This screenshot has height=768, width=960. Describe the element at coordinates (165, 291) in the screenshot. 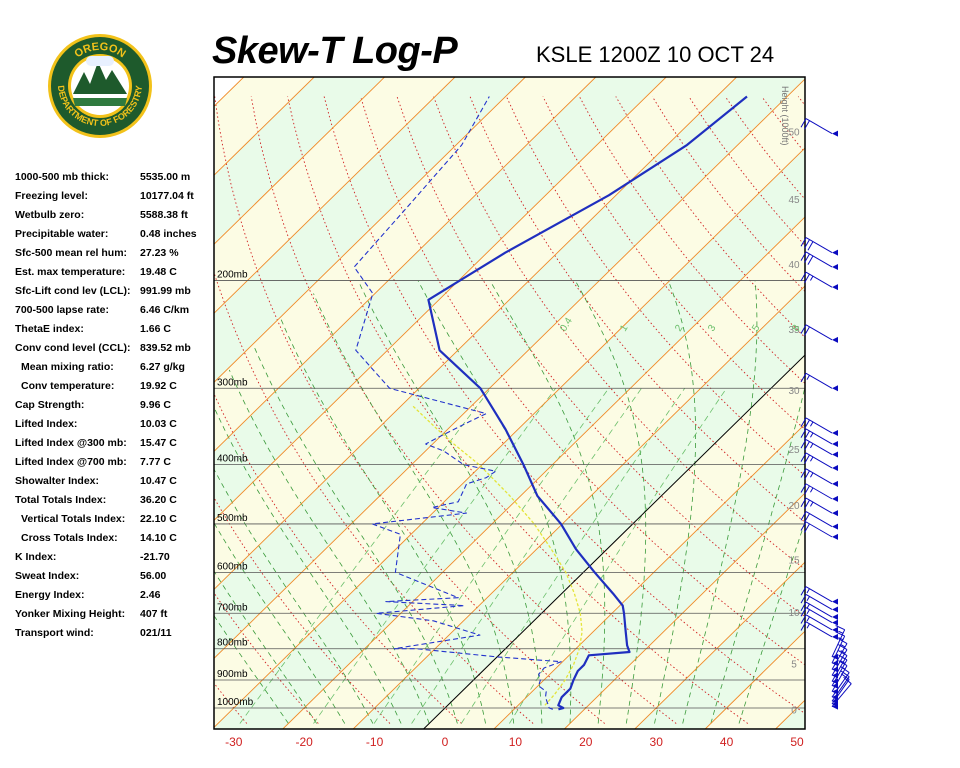

I see `stat-value: 991.99 mb` at that location.